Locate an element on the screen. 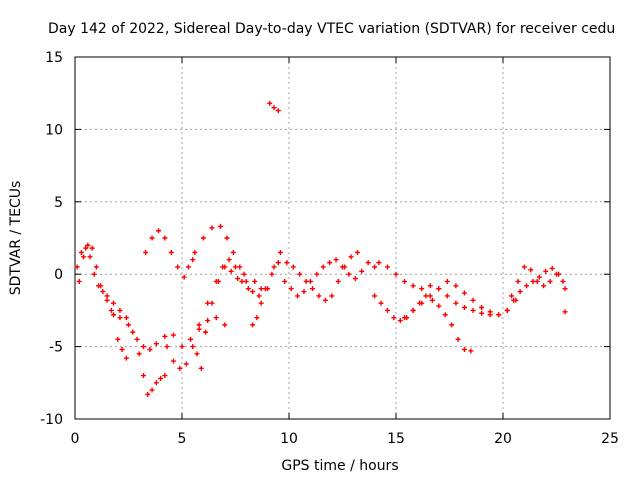 The width and height of the screenshot is (640, 480). x-tick-label: 10 is located at coordinates (289, 439).